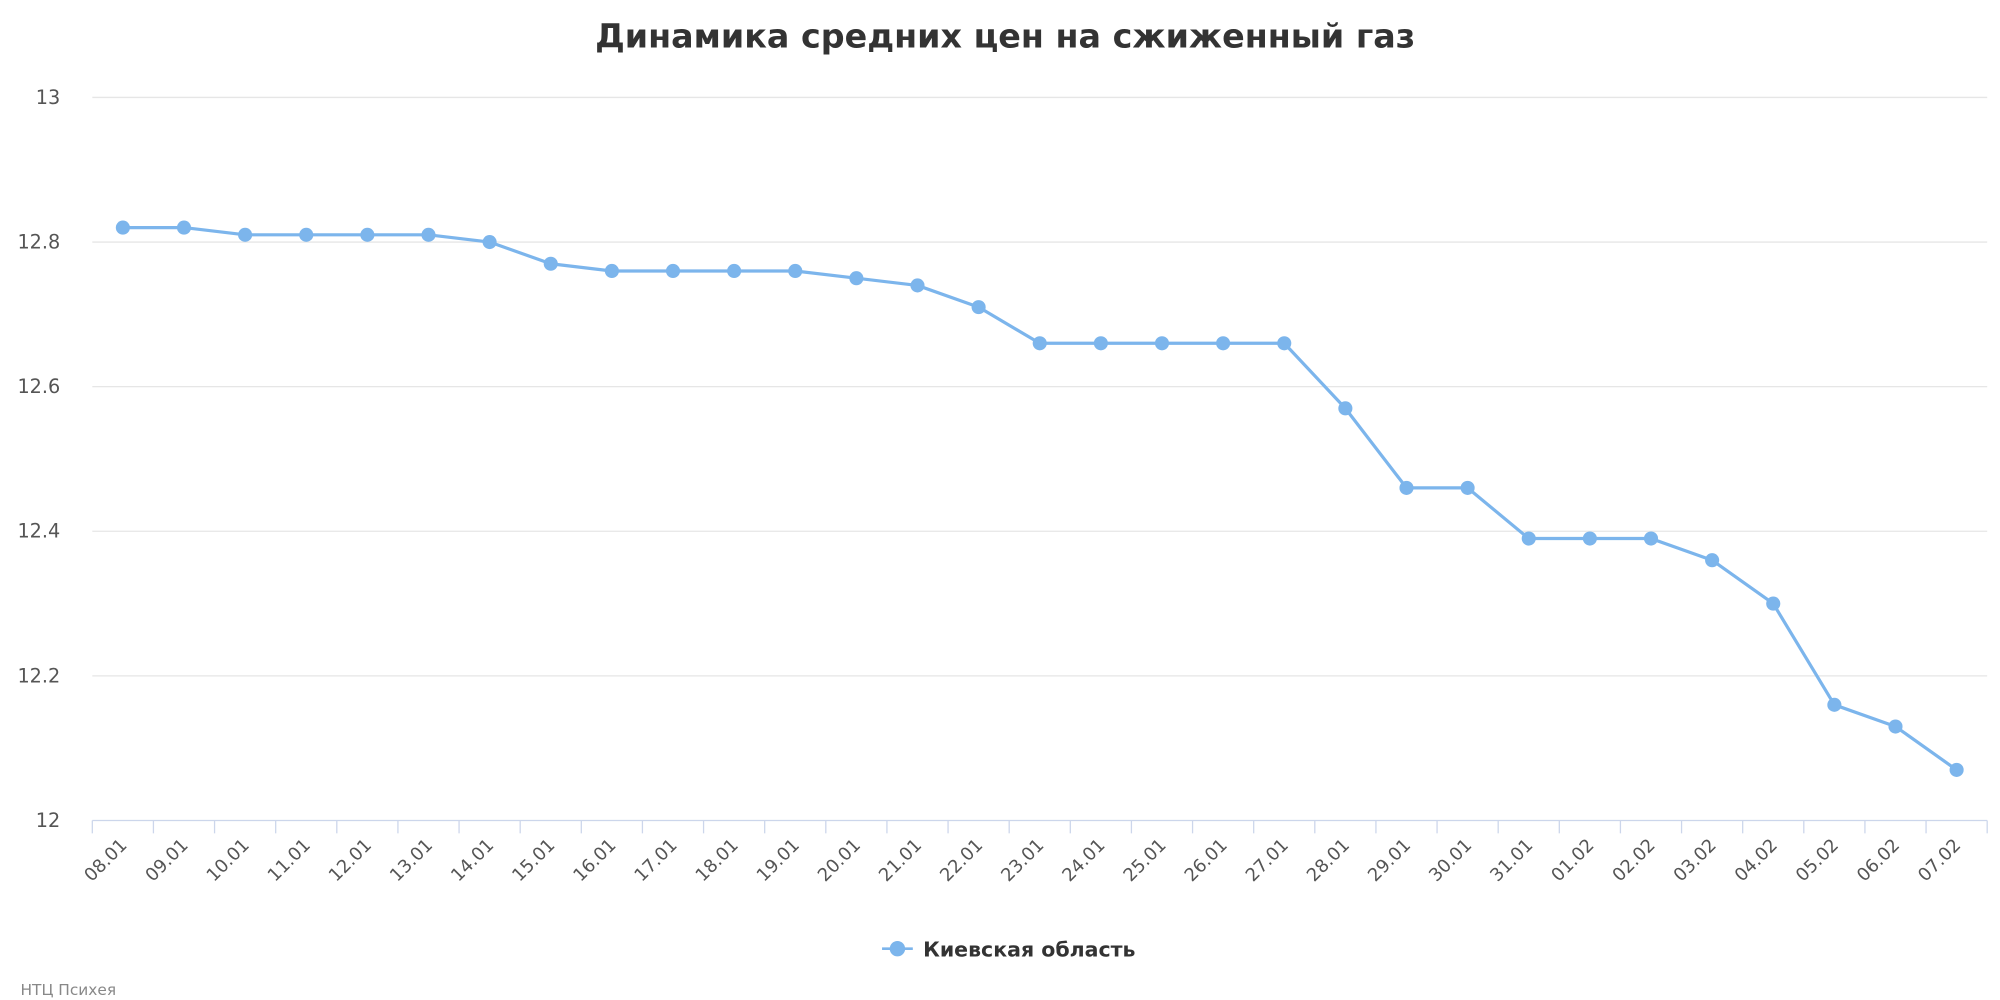  What do you see at coordinates (594, 860) in the screenshot?
I see `x-tick-label: 16.01` at bounding box center [594, 860].